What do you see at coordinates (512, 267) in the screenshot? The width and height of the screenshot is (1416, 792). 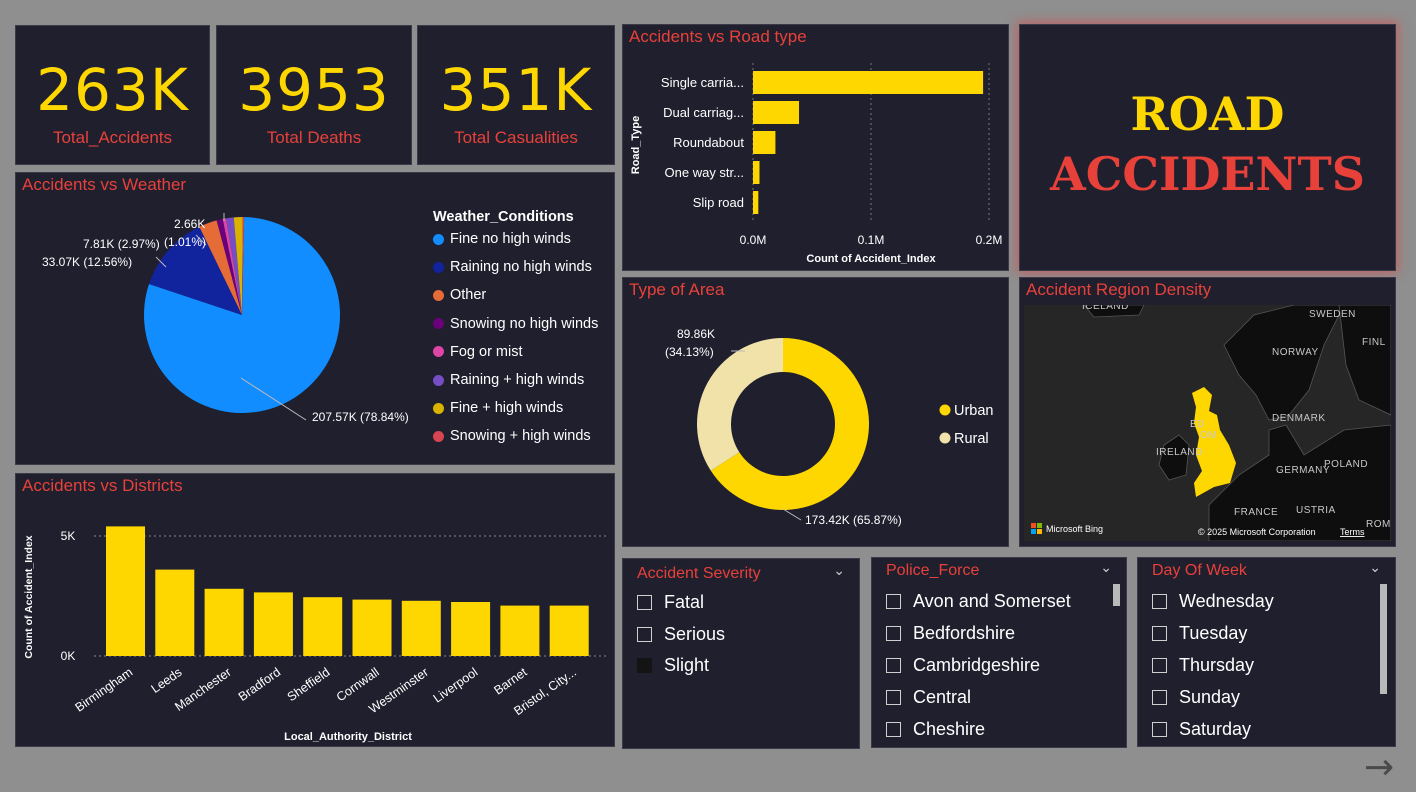 I see `legend-item: Raining no high winds` at bounding box center [512, 267].